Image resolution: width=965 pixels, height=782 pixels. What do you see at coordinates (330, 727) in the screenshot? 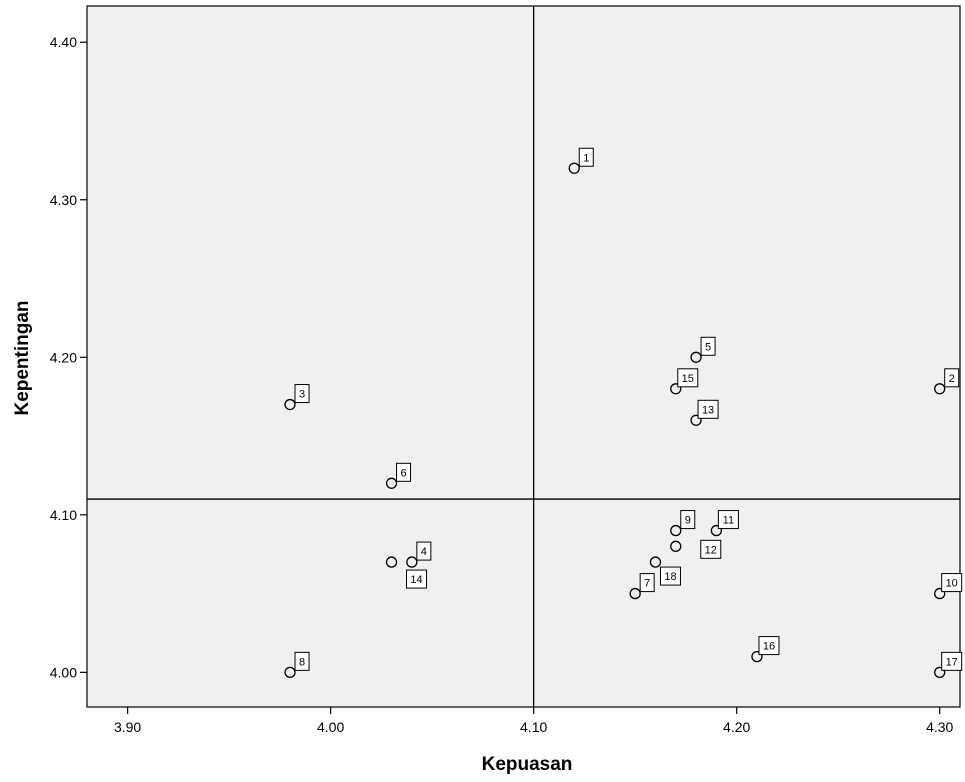
I see `x-tick-label: 4.00` at bounding box center [330, 727].